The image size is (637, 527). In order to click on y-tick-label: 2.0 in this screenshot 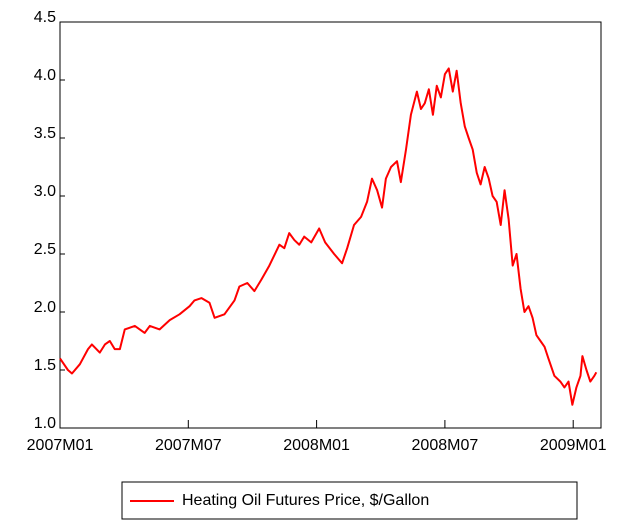, I will do `click(45, 307)`.